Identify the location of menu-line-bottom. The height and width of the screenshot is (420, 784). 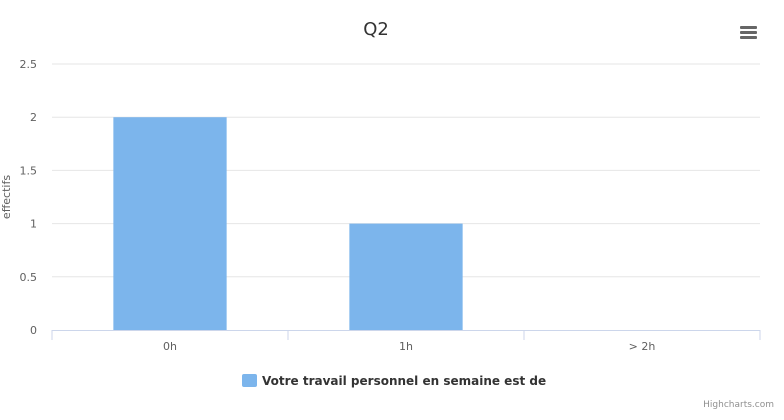
(748, 37).